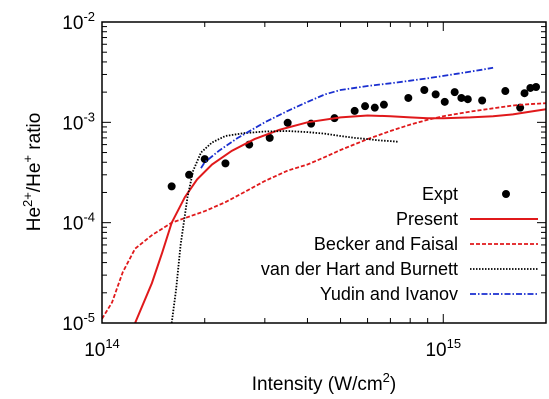 The image size is (549, 399). What do you see at coordinates (359, 269) in the screenshot?
I see `legend-label: van der Hart and Burnett` at bounding box center [359, 269].